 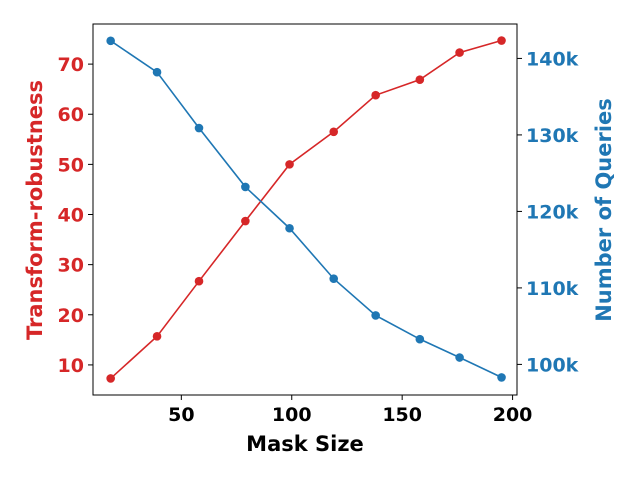 I want to click on x-tick-label: 150, so click(x=402, y=415).